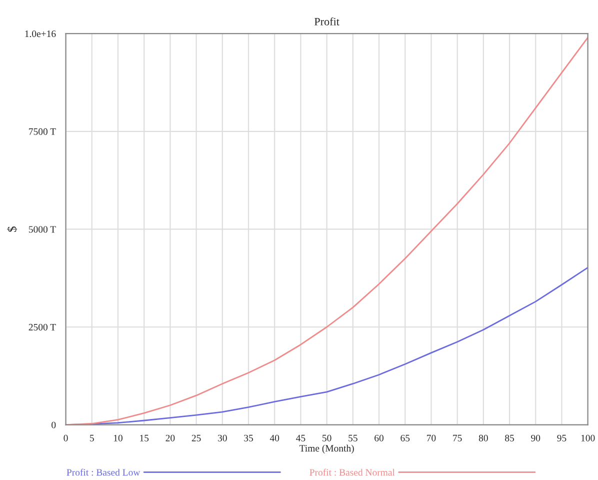  Describe the element at coordinates (326, 449) in the screenshot. I see `x-axis-title: Time (Month)` at that location.